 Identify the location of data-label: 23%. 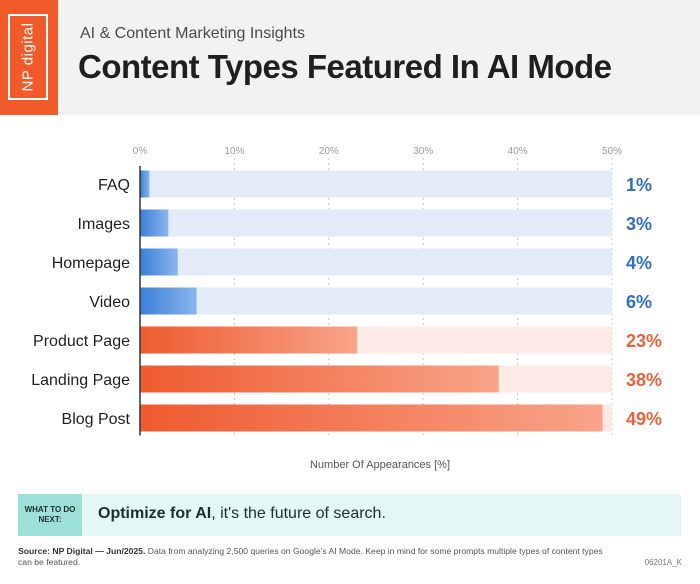
(644, 341).